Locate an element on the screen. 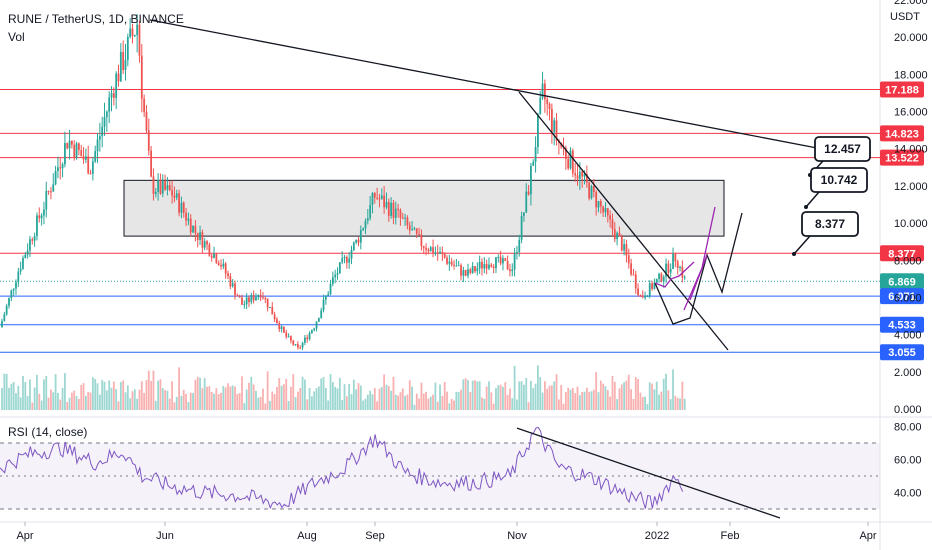 The height and width of the screenshot is (550, 932). rsi-line is located at coordinates (342, 468).